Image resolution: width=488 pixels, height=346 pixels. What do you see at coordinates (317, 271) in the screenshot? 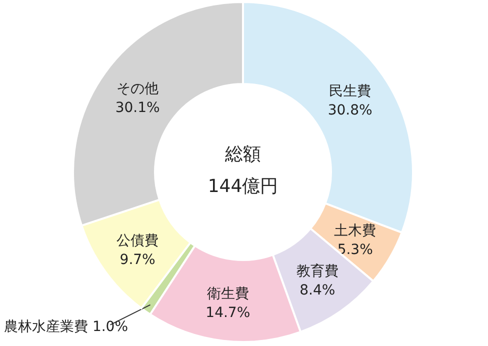
I see `slice-label: 教育費` at bounding box center [317, 271].